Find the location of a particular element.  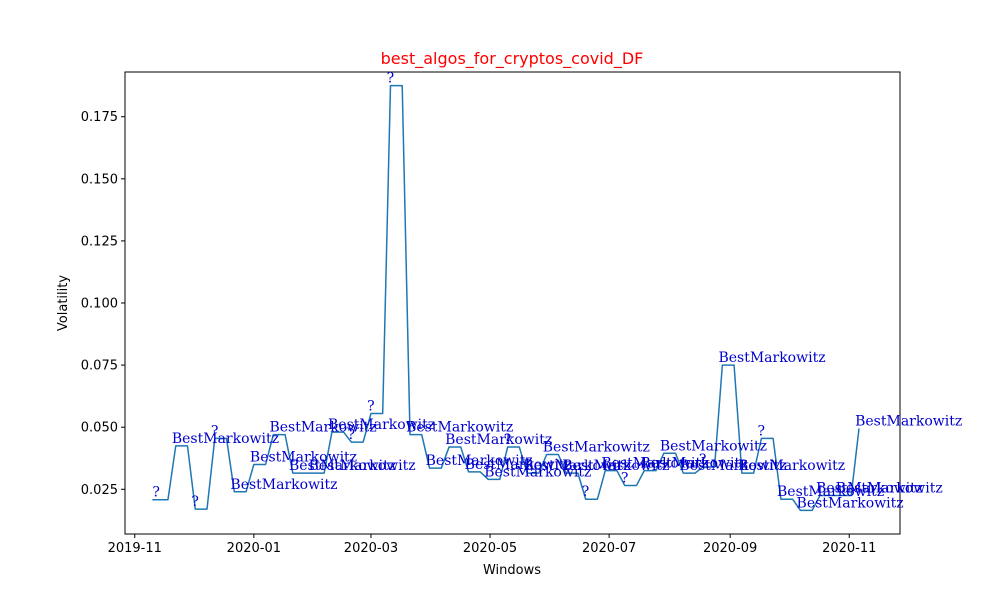

x-tick-label: 2020-03 is located at coordinates (371, 548).